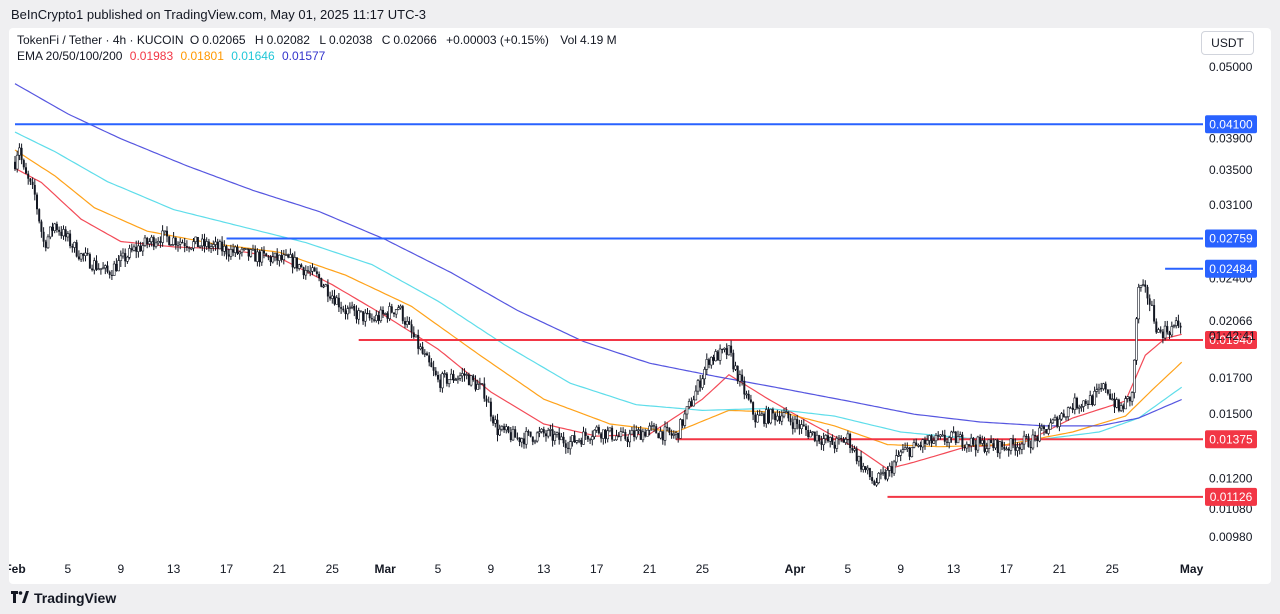 This screenshot has height=614, width=1280. Describe the element at coordinates (598, 40) in the screenshot. I see `volume-value: 4.19 M` at that location.